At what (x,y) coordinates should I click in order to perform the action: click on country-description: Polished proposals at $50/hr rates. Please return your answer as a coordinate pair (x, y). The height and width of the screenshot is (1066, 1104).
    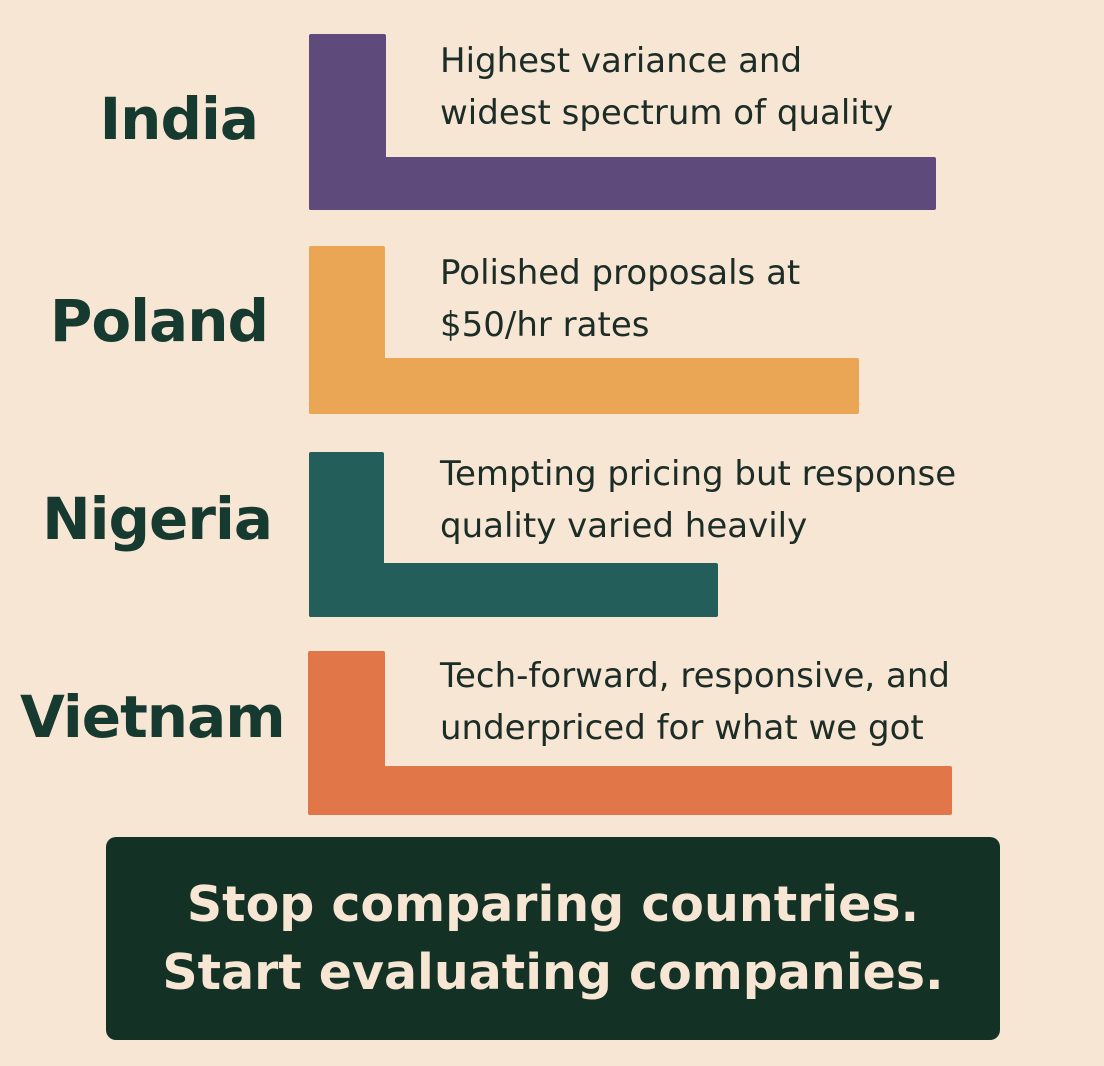
    Looking at the image, I should click on (620, 299).